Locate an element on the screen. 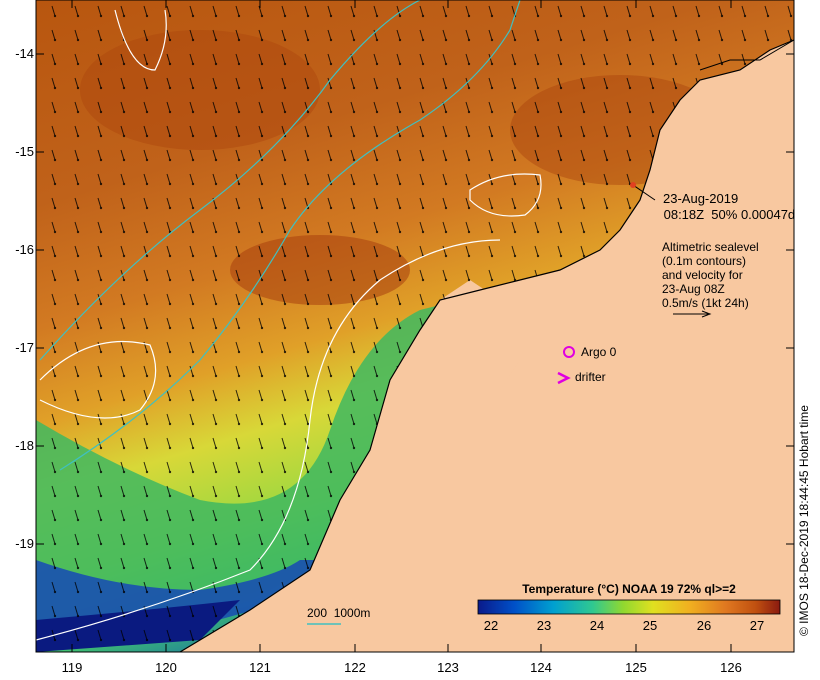 The image size is (820, 680). observation-marker is located at coordinates (633, 185).